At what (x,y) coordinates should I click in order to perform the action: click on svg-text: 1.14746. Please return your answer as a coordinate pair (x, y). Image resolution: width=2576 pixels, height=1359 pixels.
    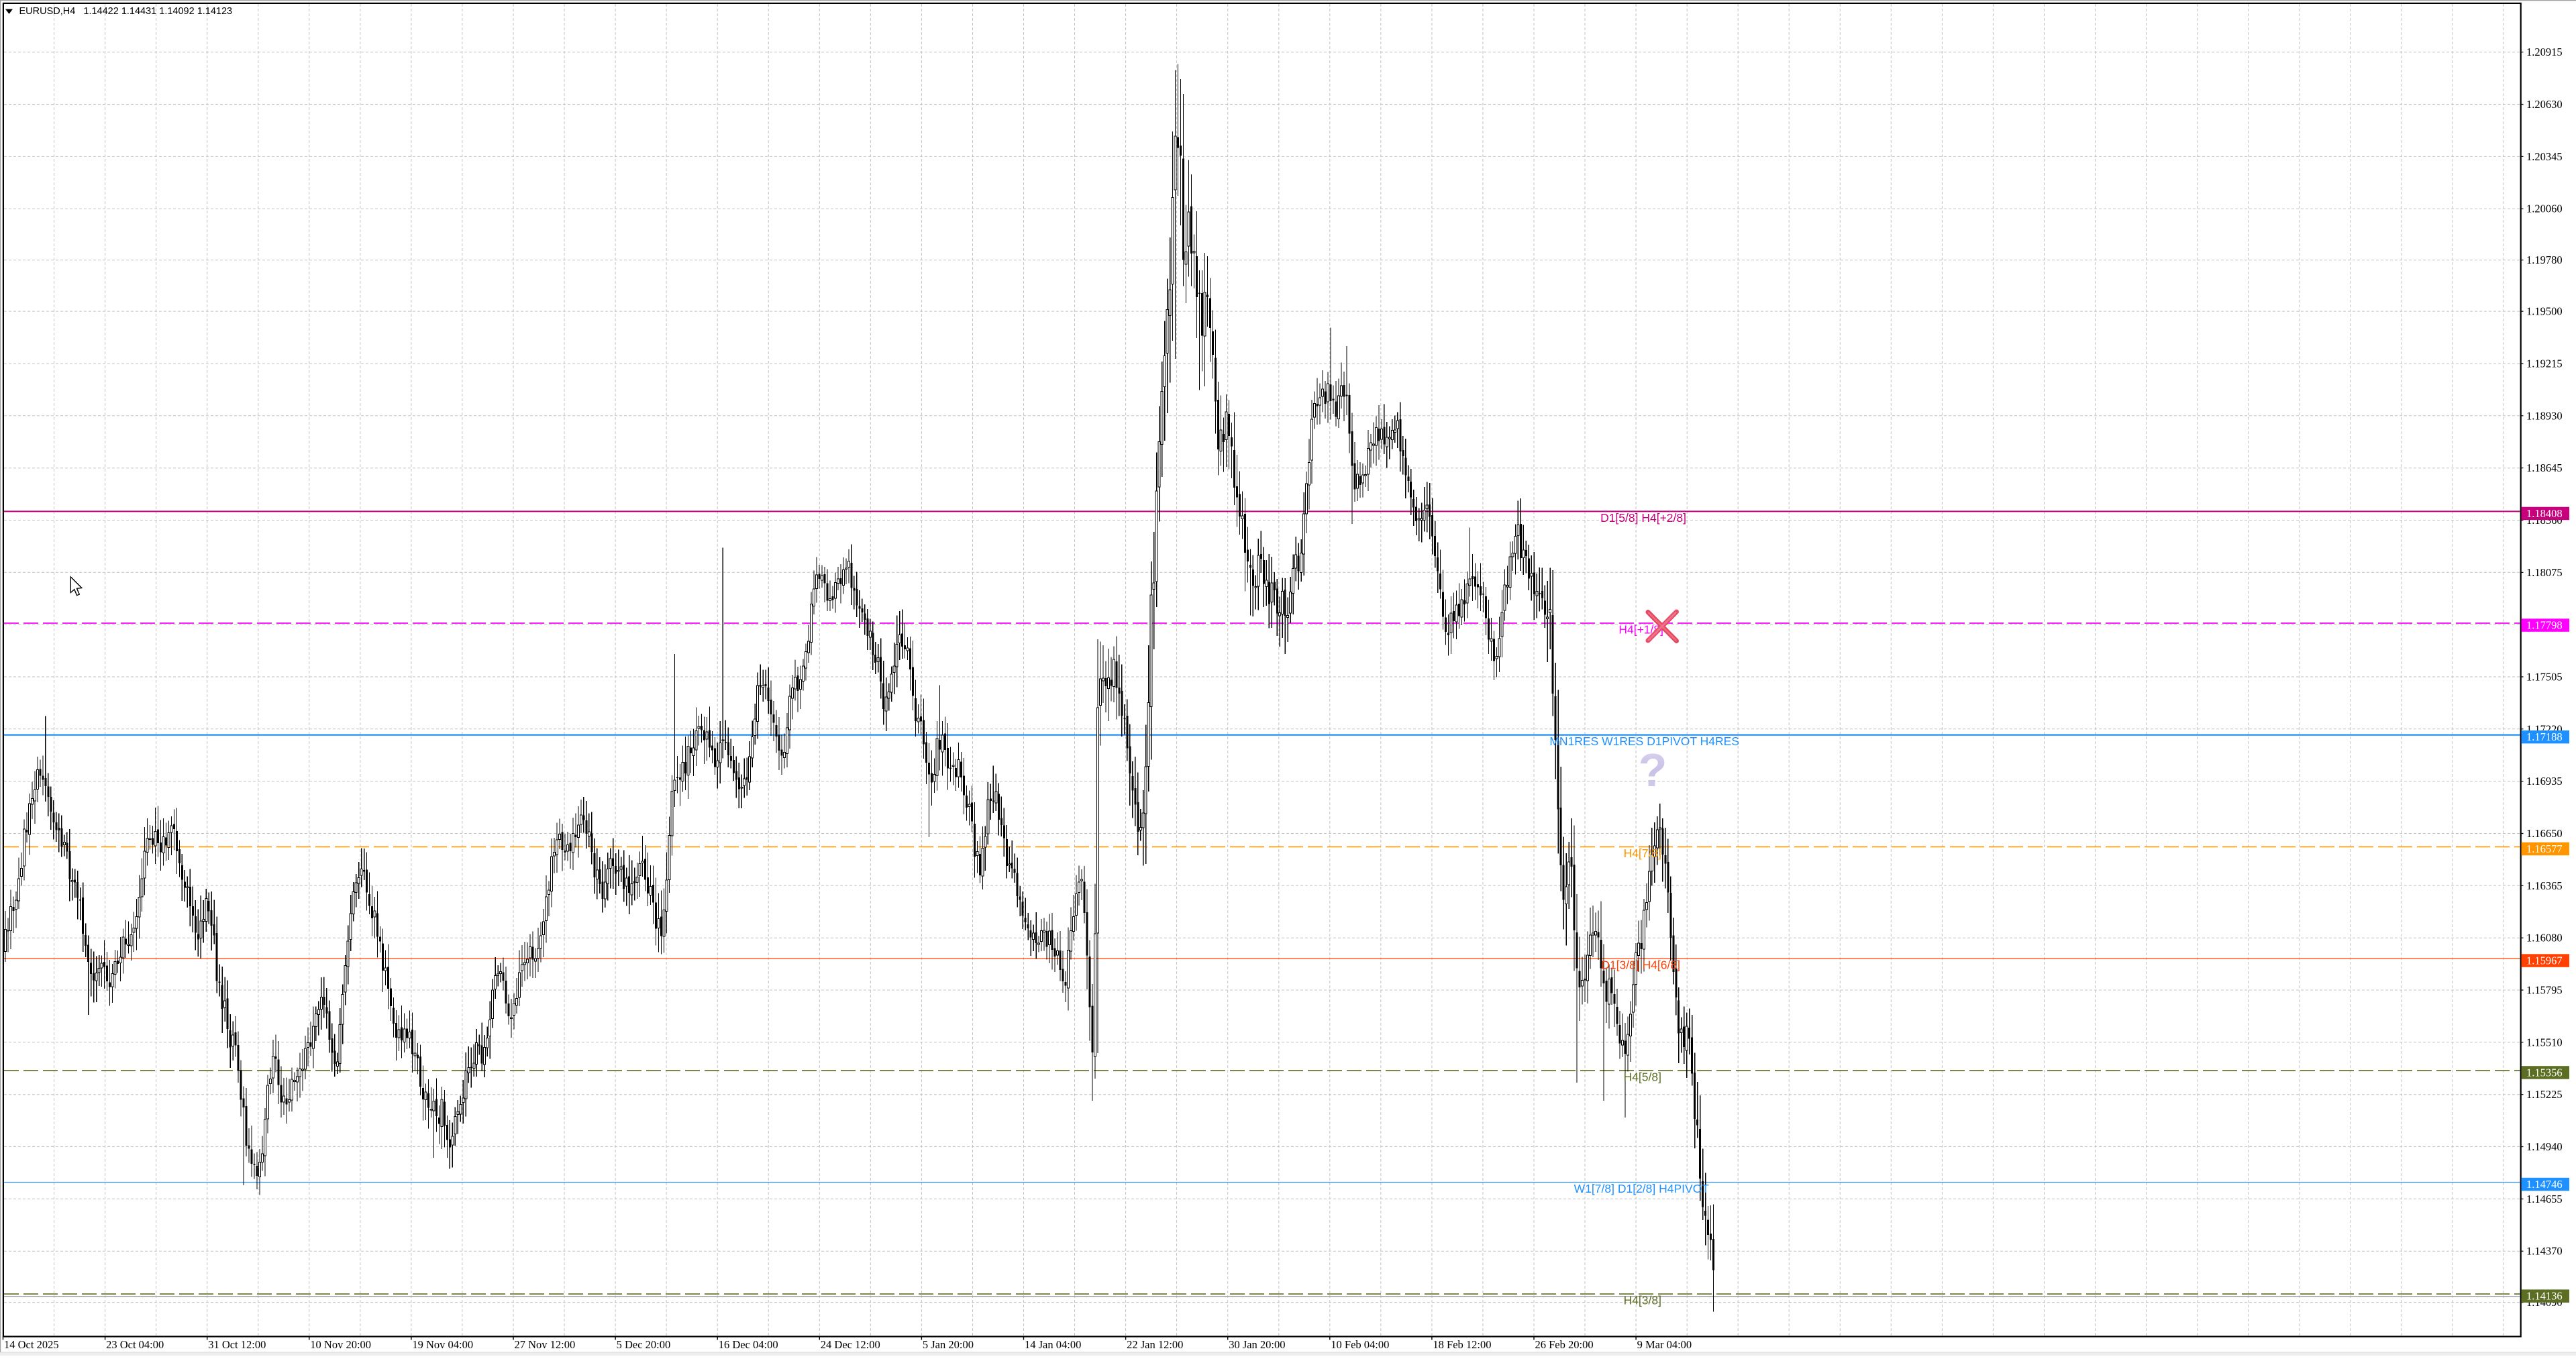
    Looking at the image, I should click on (2544, 1184).